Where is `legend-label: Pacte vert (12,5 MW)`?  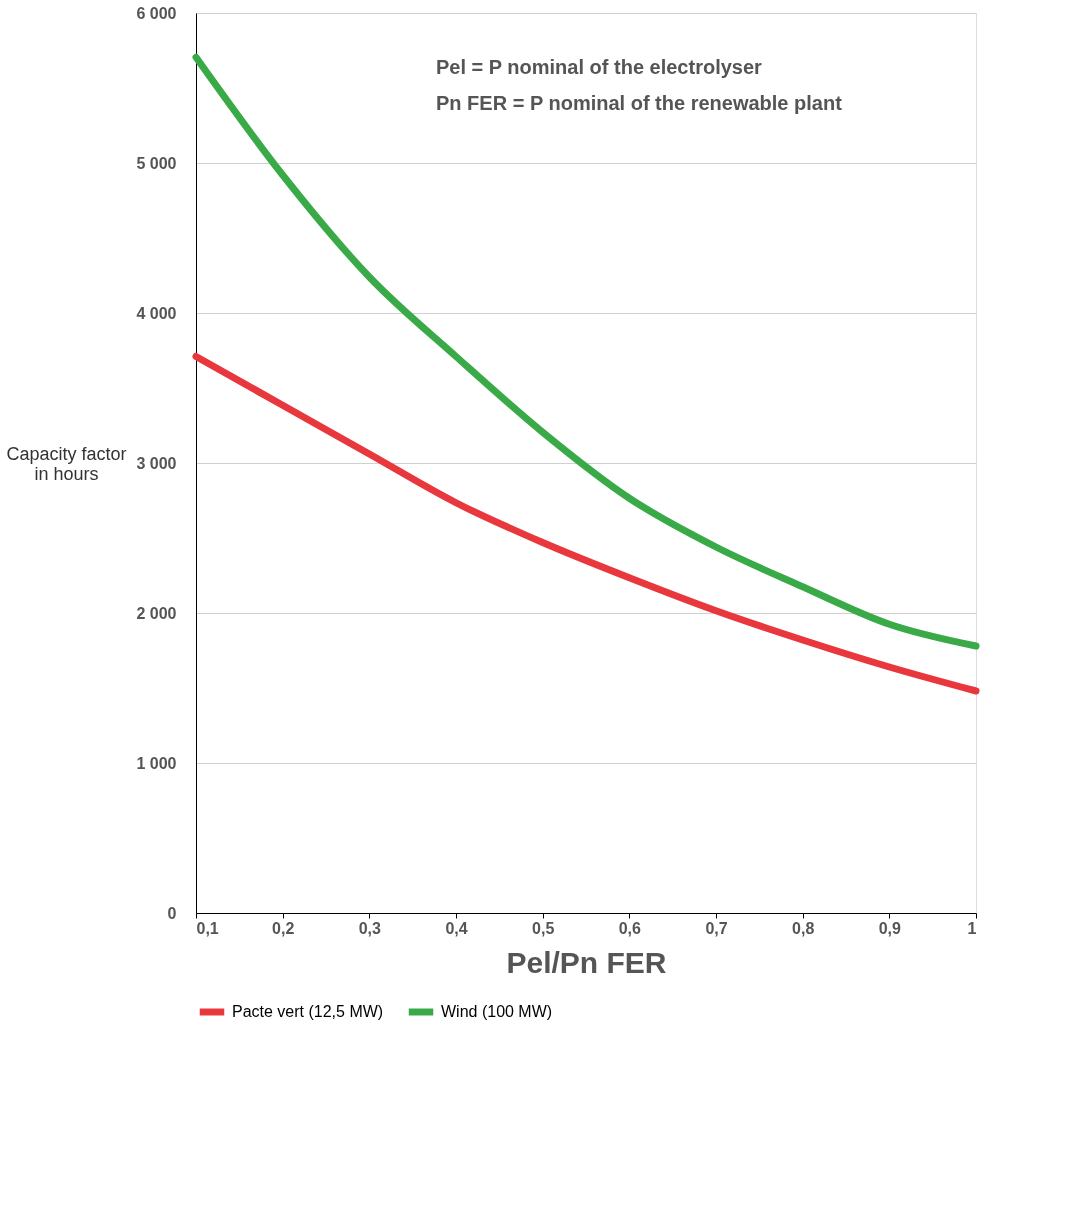
legend-label: Pacte vert (12,5 MW) is located at coordinates (308, 1011).